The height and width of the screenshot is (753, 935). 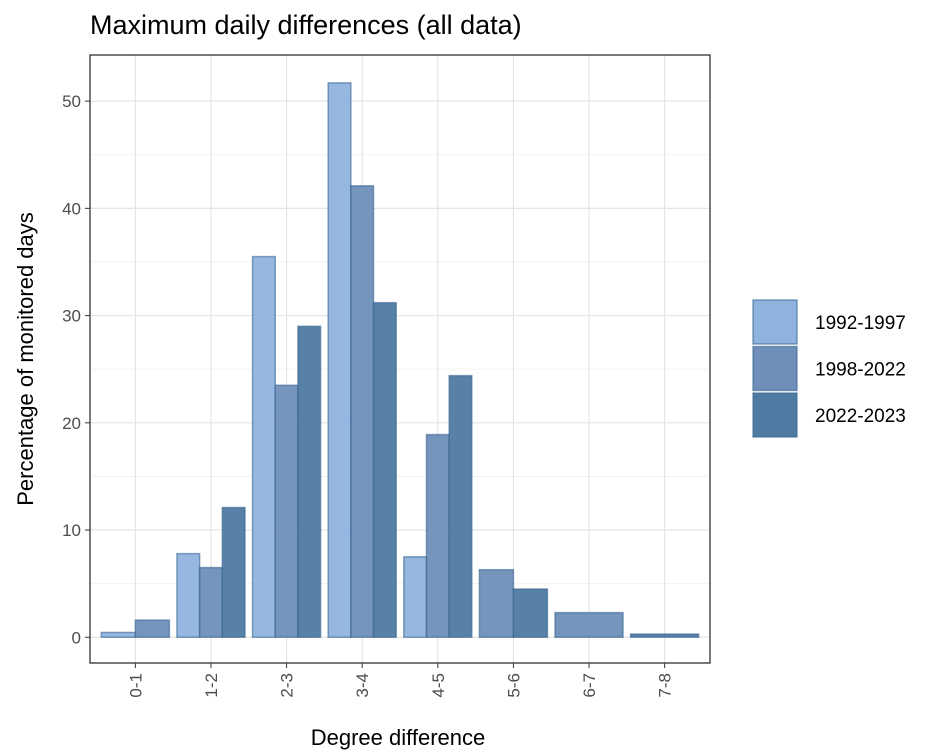 I want to click on x-tick-label: 5-6, so click(x=513, y=685).